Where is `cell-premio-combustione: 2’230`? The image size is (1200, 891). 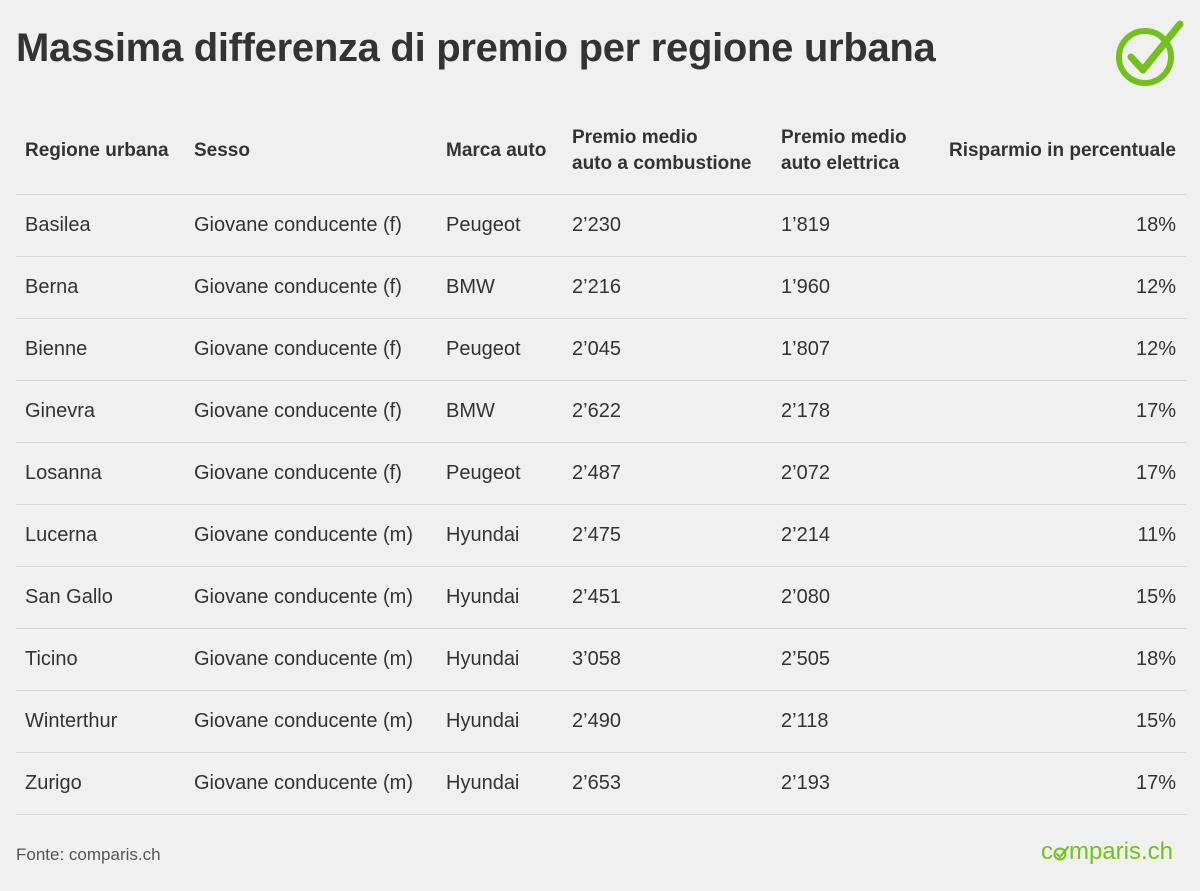
cell-premio-combustione: 2’230 is located at coordinates (667, 225).